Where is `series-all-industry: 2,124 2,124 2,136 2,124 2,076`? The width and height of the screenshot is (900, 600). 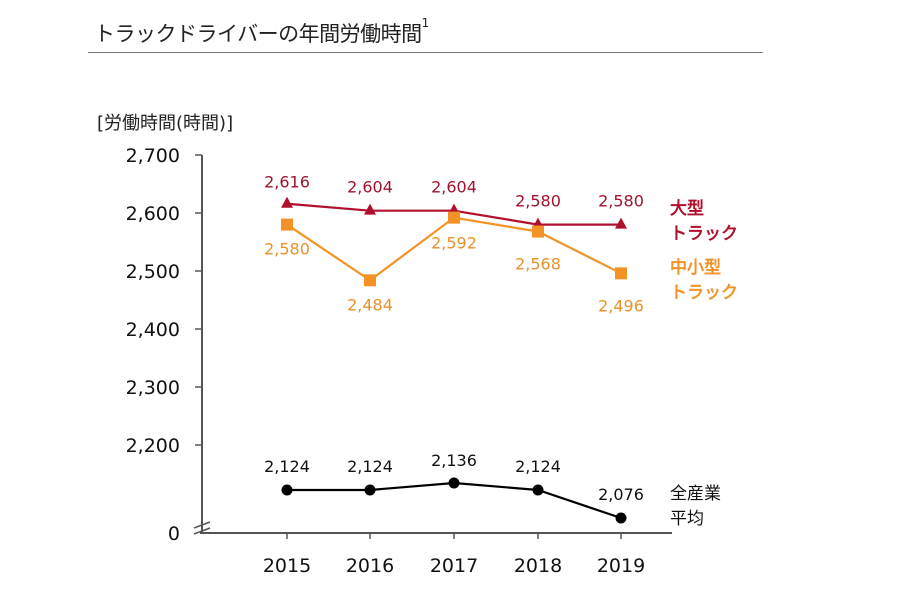
series-all-industry: 2,124 2,124 2,136 2,124 2,076 is located at coordinates (454, 487).